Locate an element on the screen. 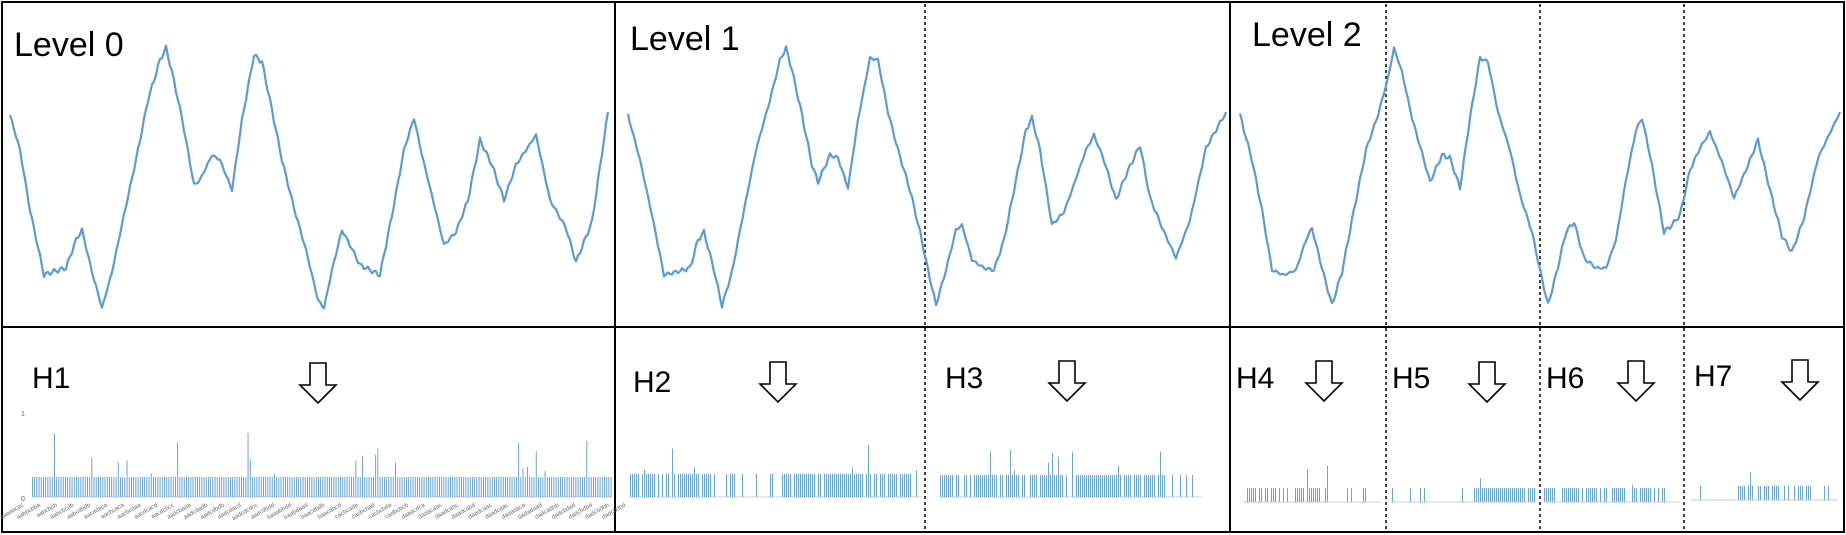 Image resolution: width=1846 pixels, height=535 pixels. arrow-group is located at coordinates (1059, 382).